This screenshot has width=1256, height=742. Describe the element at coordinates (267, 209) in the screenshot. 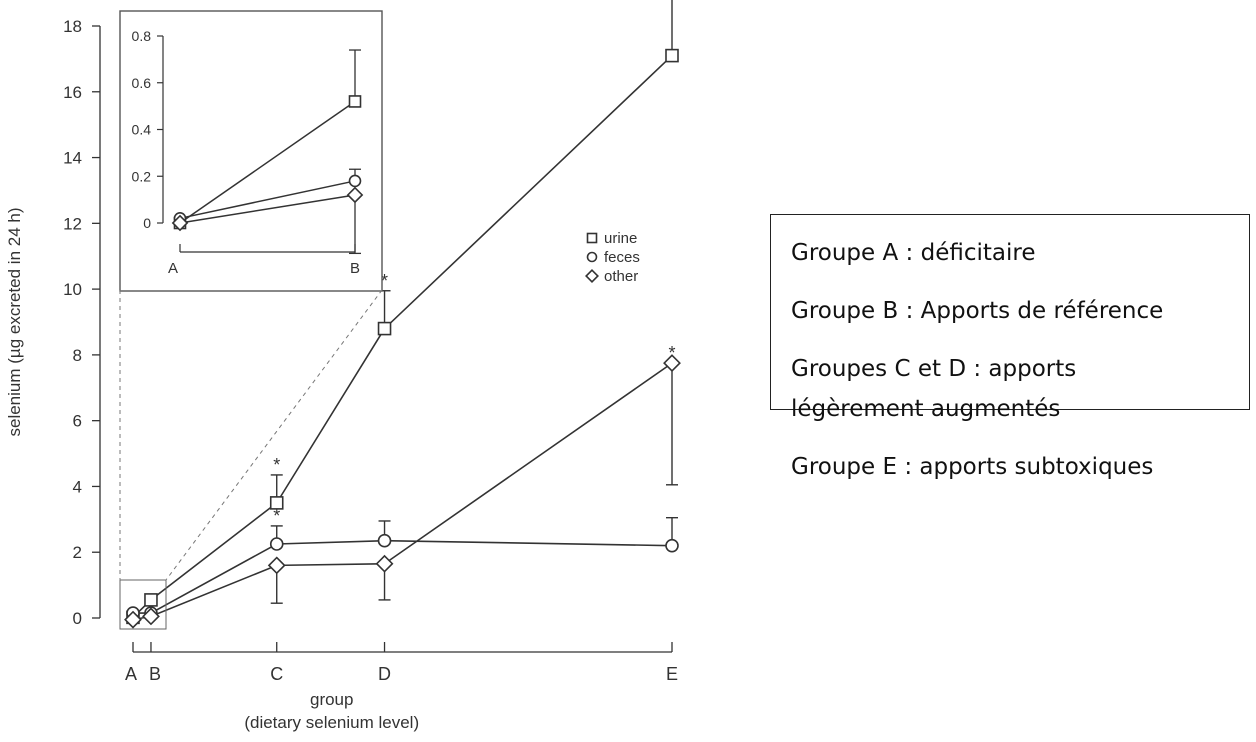

I see `inset-series-line-other` at that location.